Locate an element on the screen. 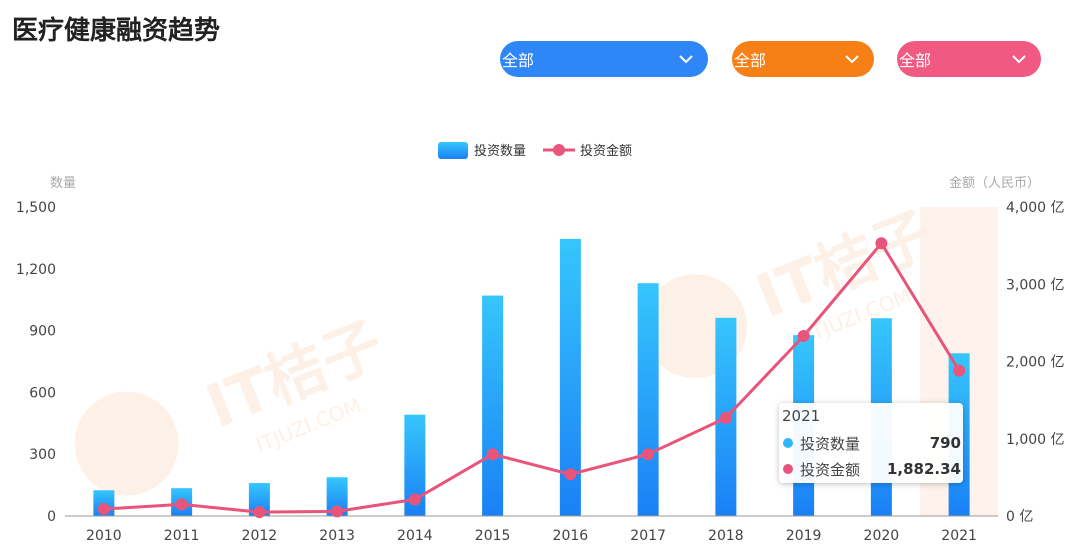 The height and width of the screenshot is (559, 1080). x-tick-label: 2019 is located at coordinates (804, 536).